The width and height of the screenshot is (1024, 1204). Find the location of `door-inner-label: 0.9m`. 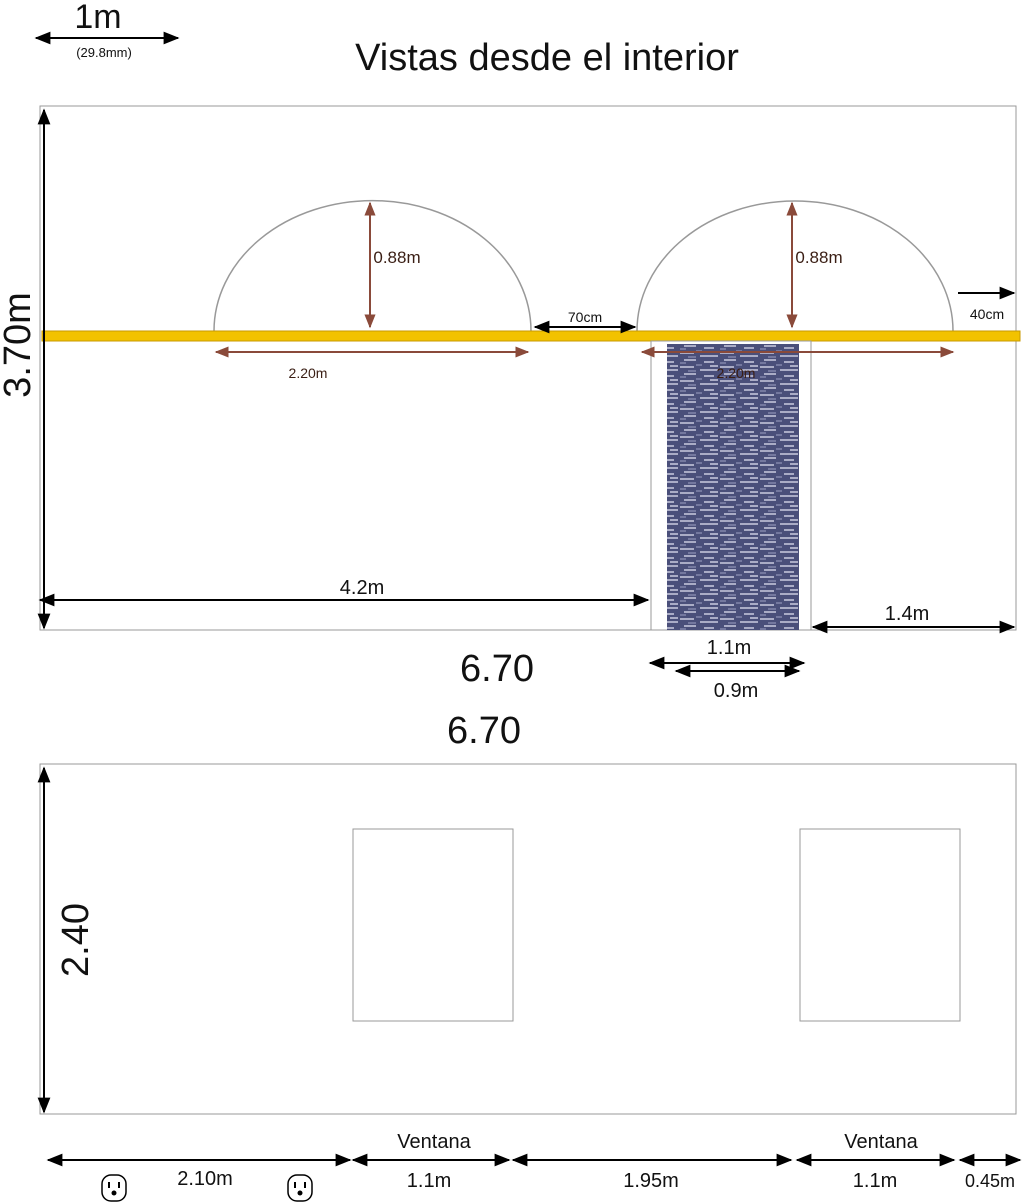

door-inner-label: 0.9m is located at coordinates (736, 691).